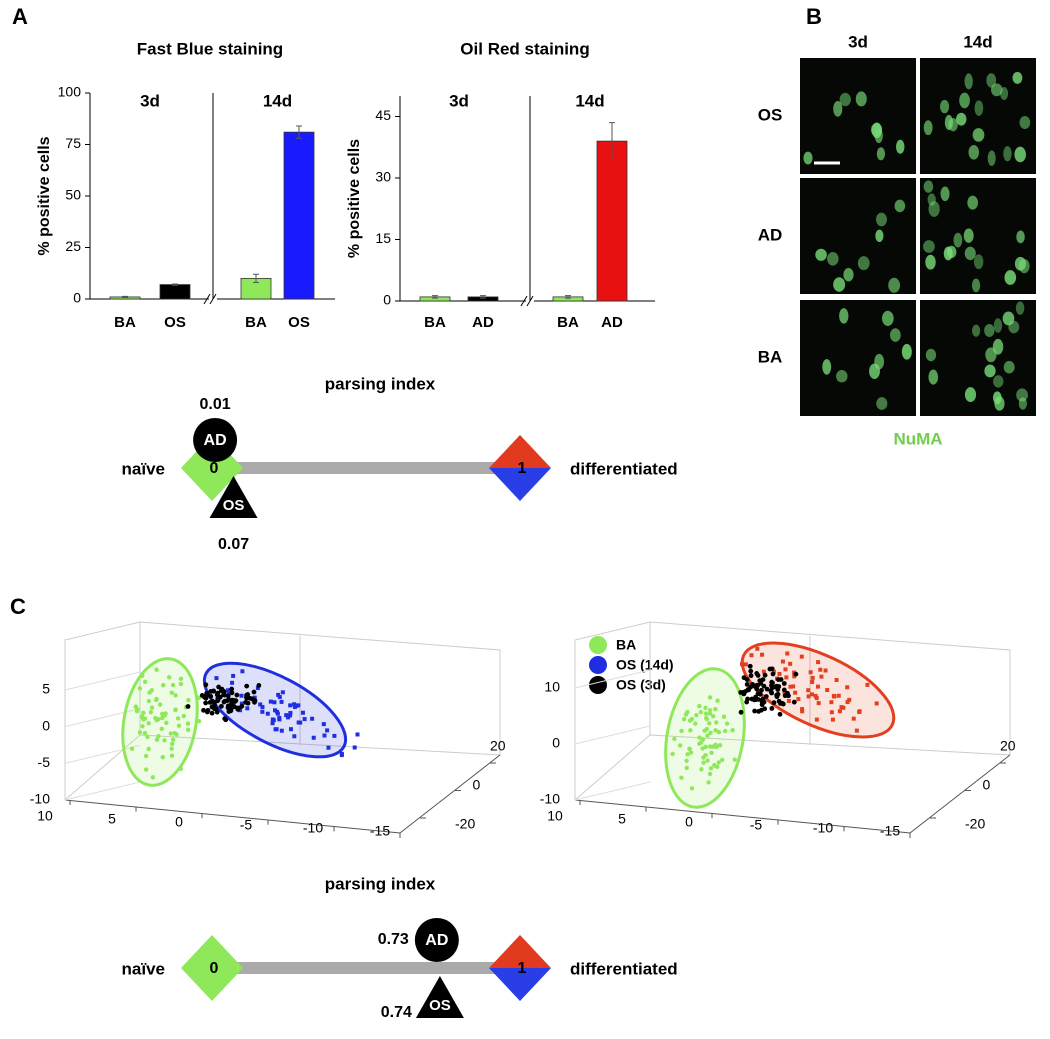  I want to click on row-label: OS, so click(770, 114).